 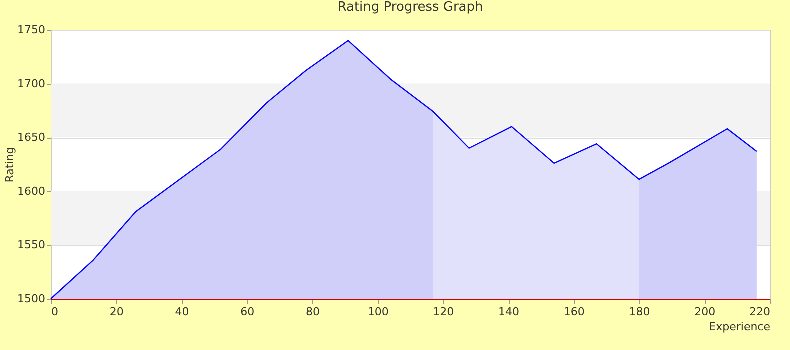 What do you see at coordinates (32, 191) in the screenshot?
I see `y-tick-label: 1600` at bounding box center [32, 191].